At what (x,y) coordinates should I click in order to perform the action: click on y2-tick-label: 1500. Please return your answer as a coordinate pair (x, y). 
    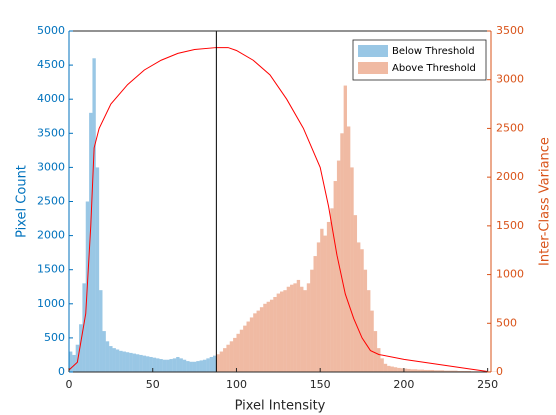
    Looking at the image, I should click on (510, 225).